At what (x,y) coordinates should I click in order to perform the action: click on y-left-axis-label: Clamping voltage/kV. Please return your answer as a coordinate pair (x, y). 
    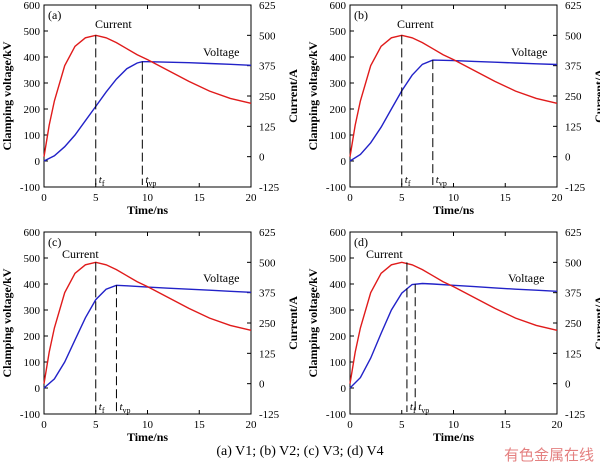
    Looking at the image, I should click on (313, 322).